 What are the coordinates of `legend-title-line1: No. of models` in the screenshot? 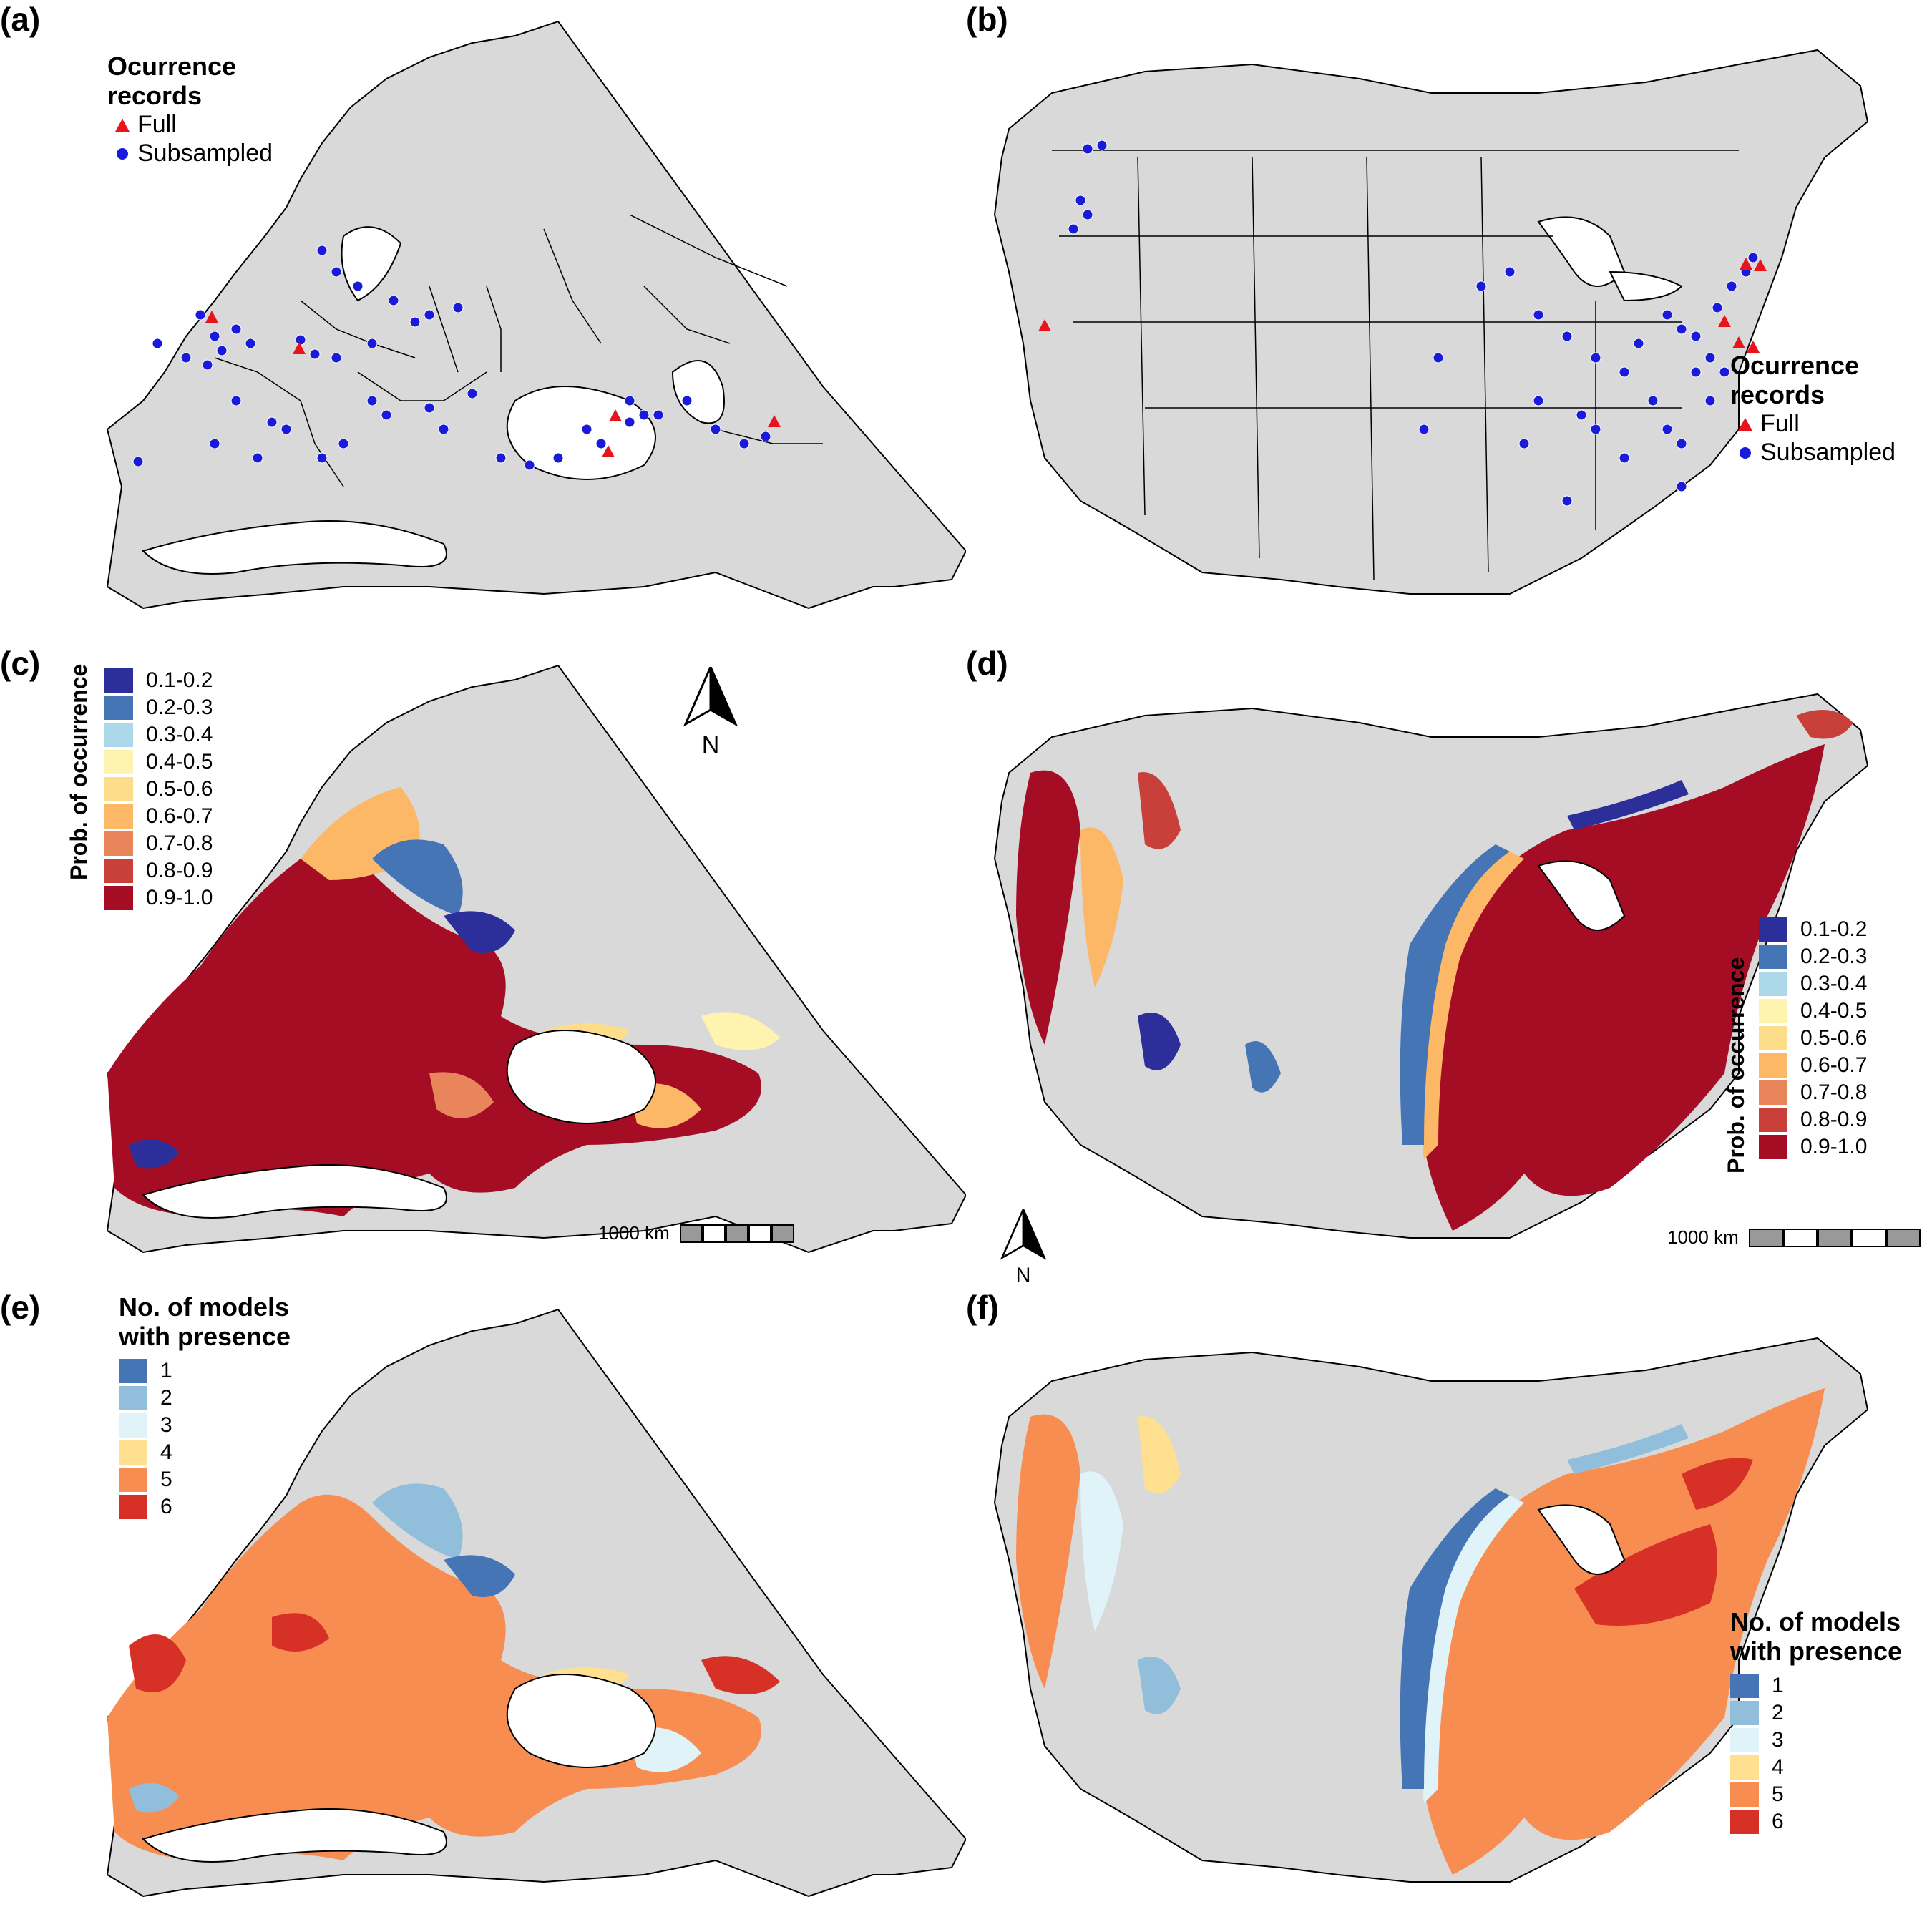 It's located at (1815, 1621).